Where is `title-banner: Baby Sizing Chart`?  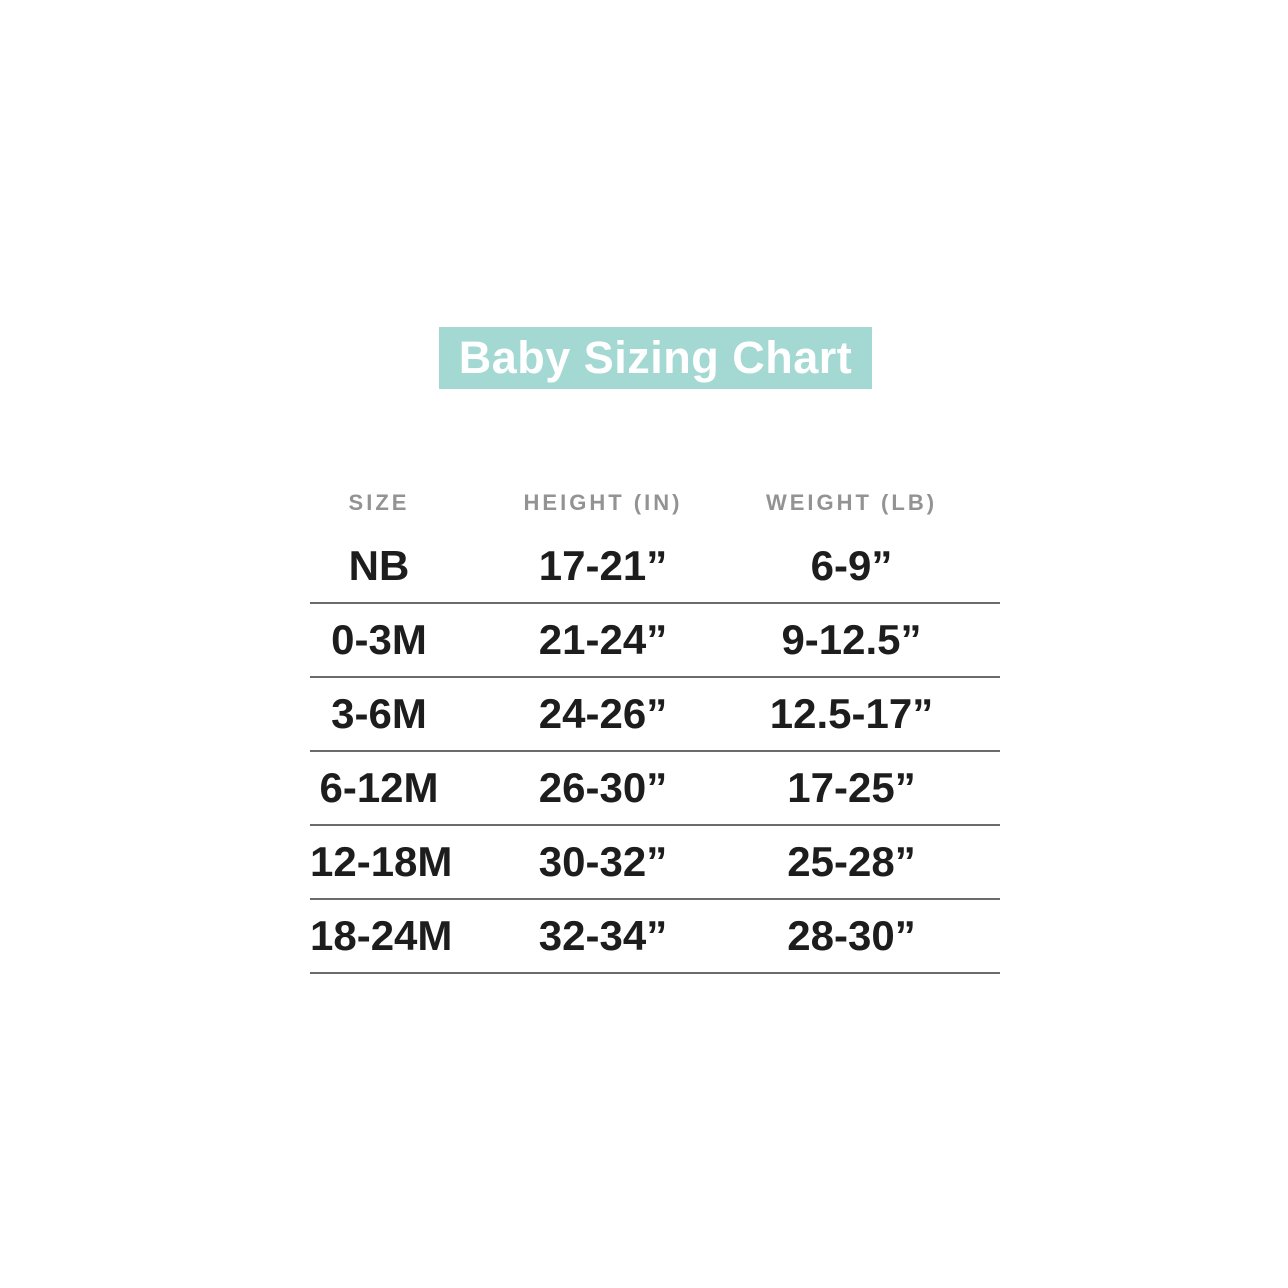 title-banner: Baby Sizing Chart is located at coordinates (655, 358).